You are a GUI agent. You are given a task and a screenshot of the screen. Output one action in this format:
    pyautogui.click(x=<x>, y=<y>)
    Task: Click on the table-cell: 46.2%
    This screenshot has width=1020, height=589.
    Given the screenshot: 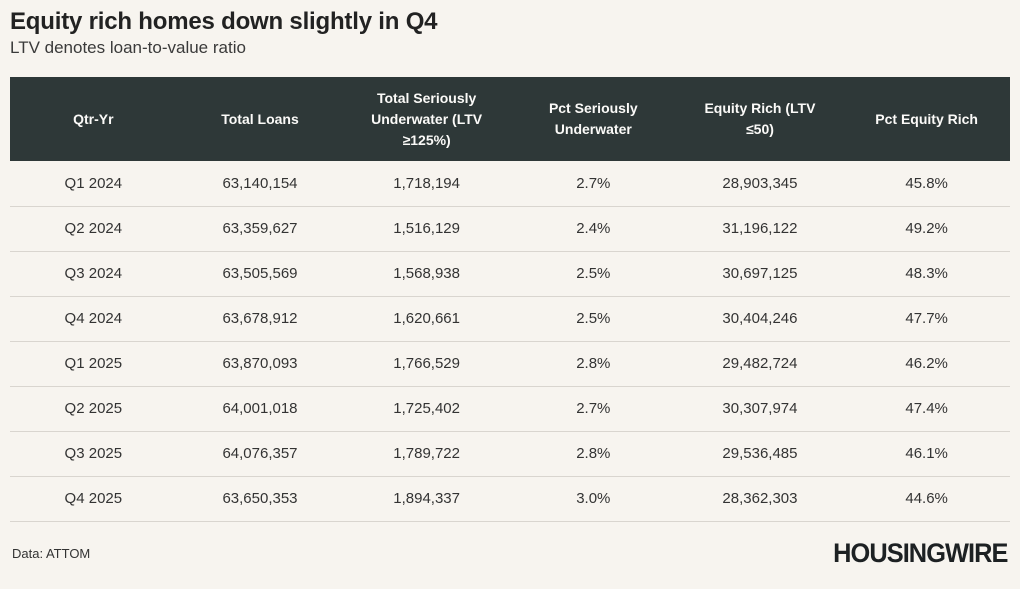 What is the action you would take?
    pyautogui.click(x=926, y=364)
    